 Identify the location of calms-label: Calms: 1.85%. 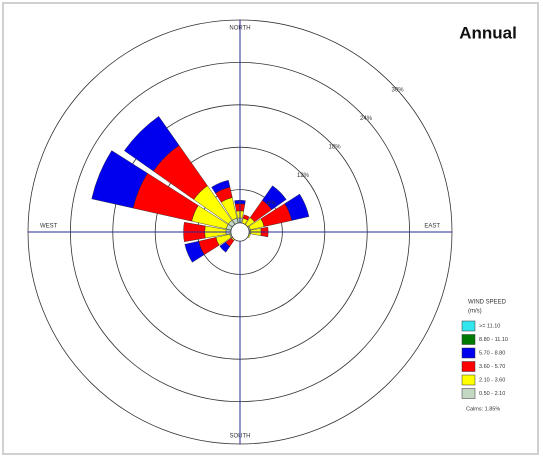
(483, 409).